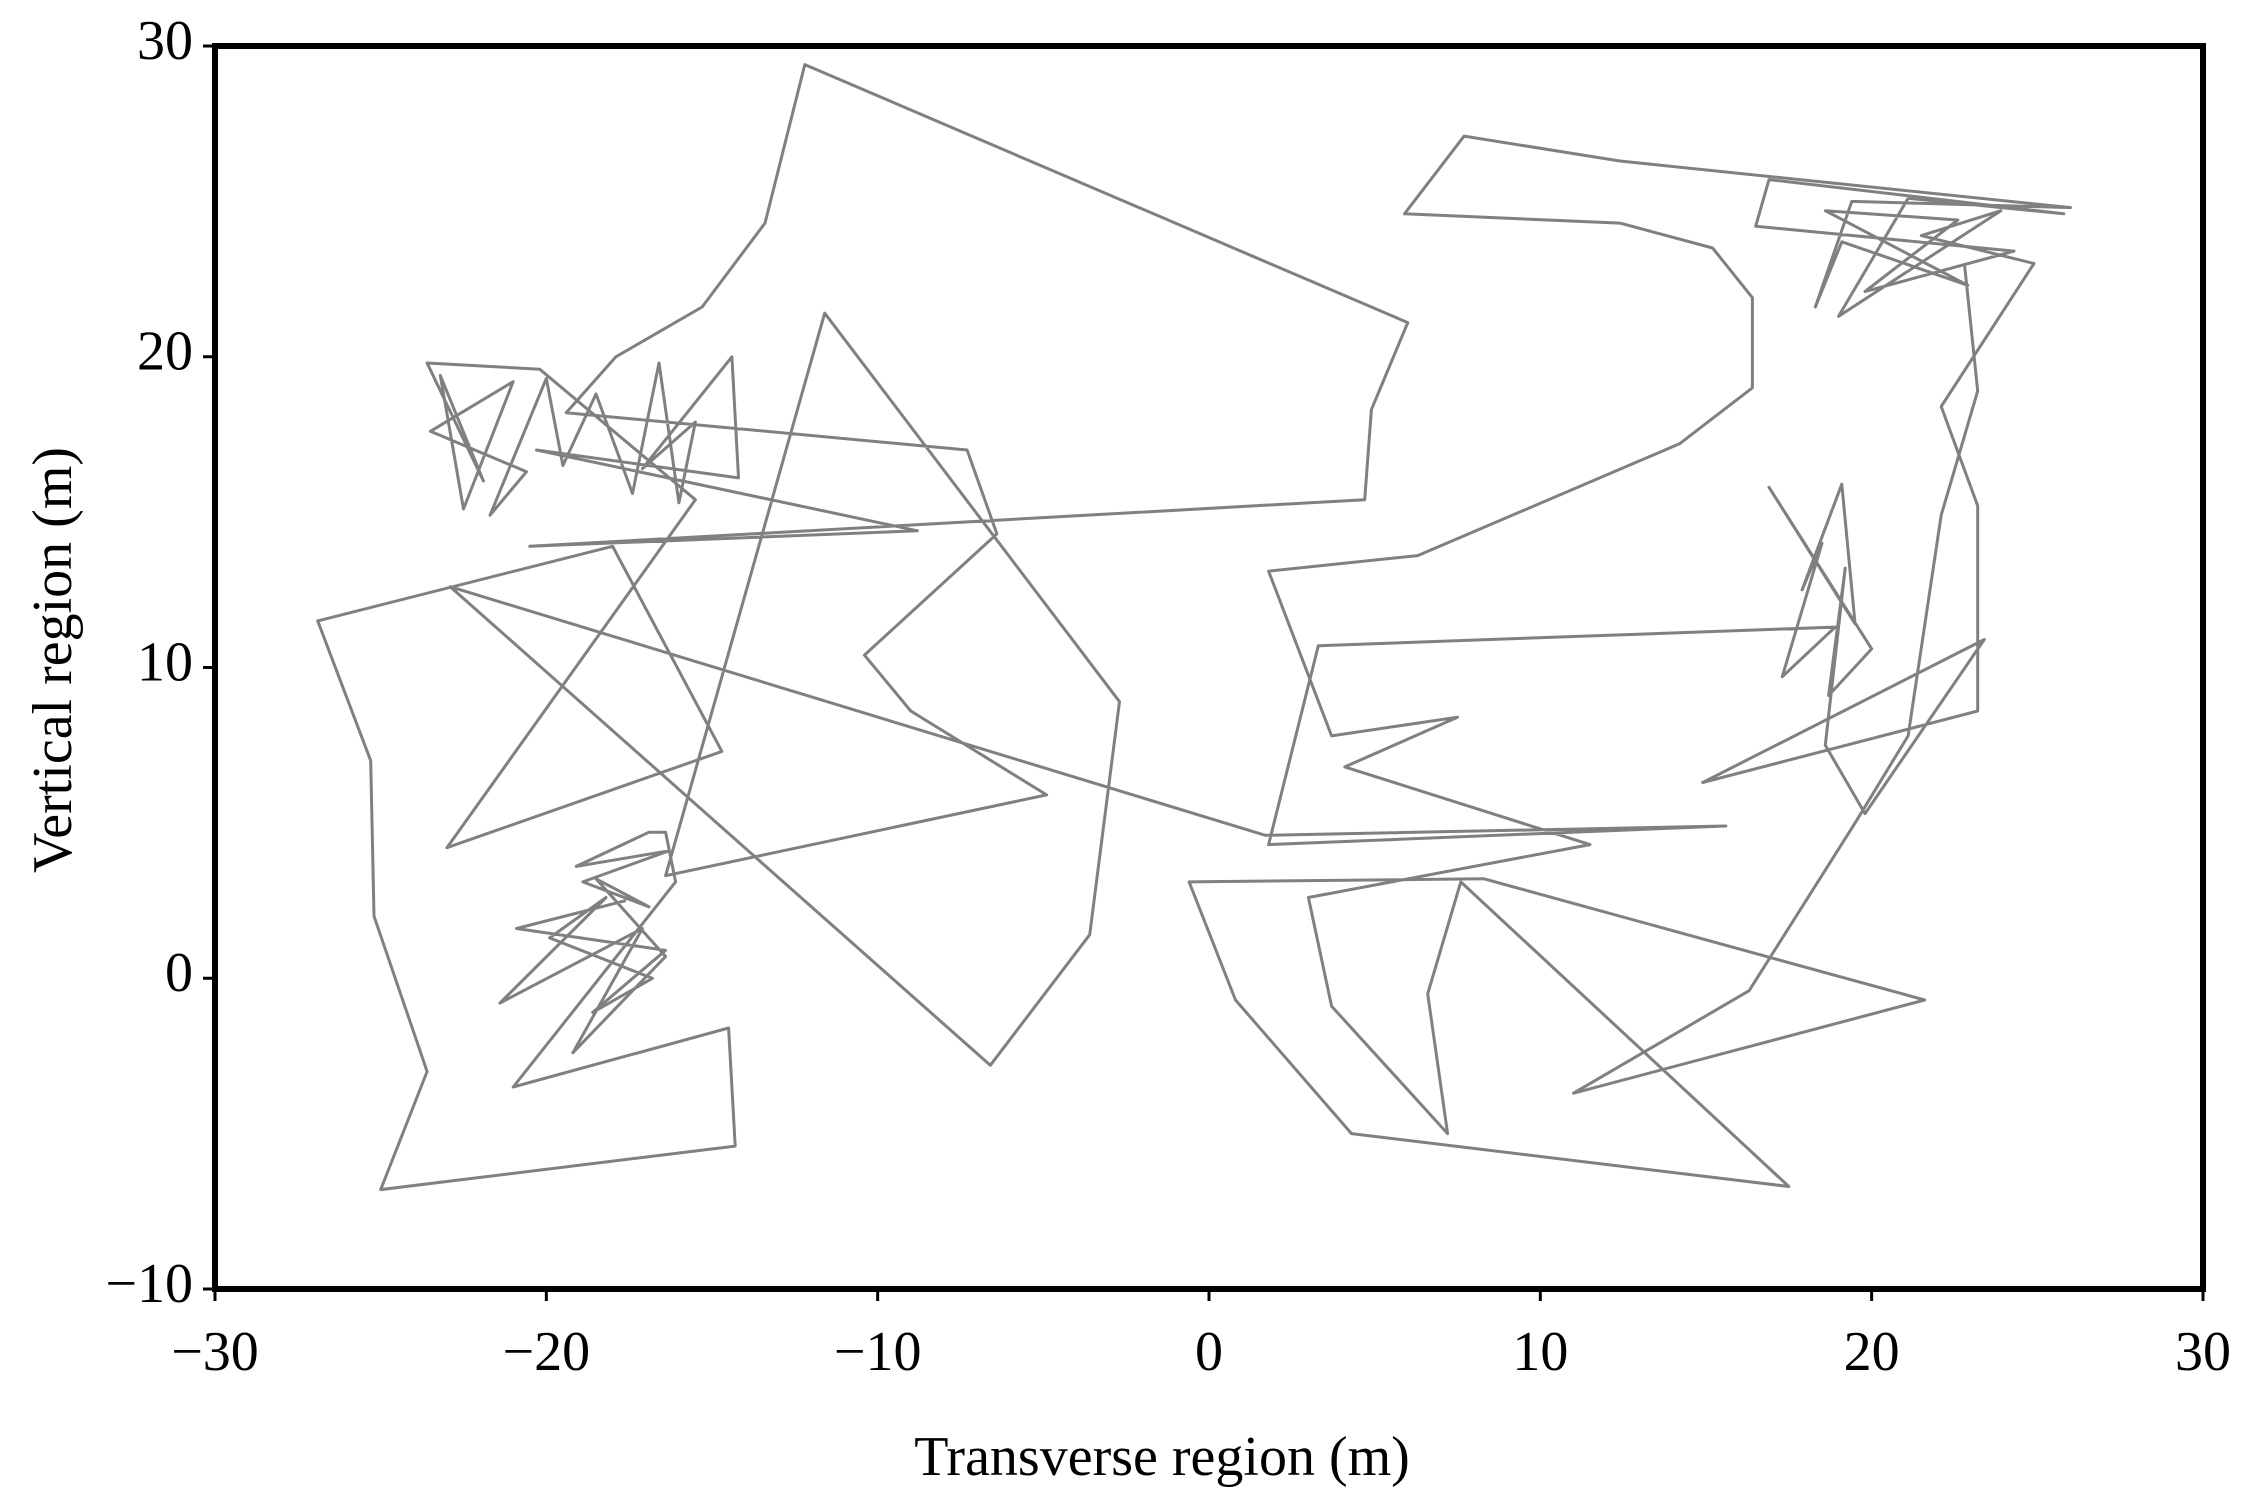  Describe the element at coordinates (165, 352) in the screenshot. I see `y-tick-label: 20` at that location.